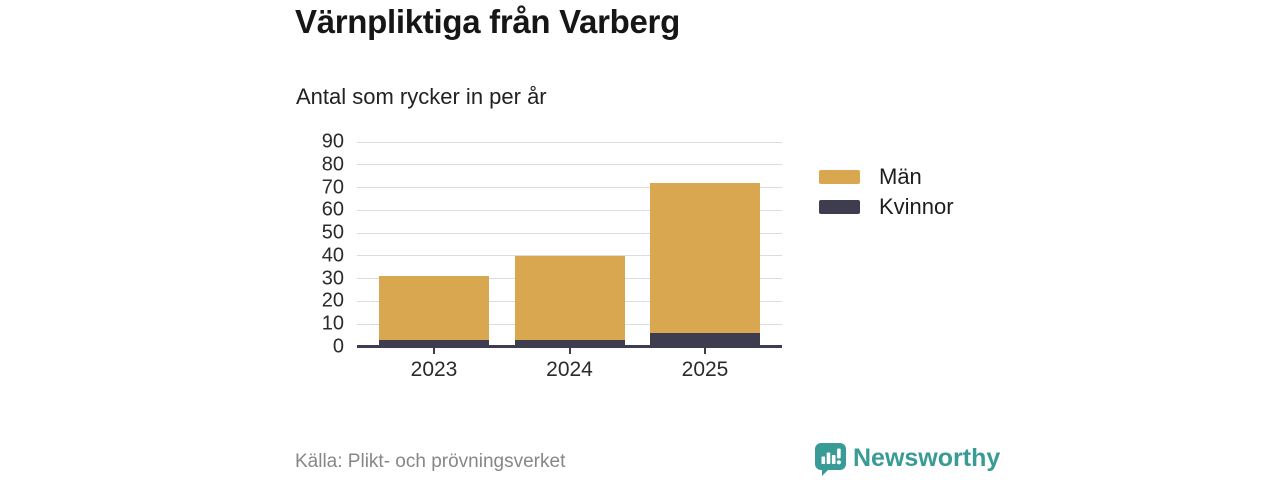 The image size is (1280, 480). What do you see at coordinates (332, 232) in the screenshot?
I see `y-axis-label: 50` at bounding box center [332, 232].